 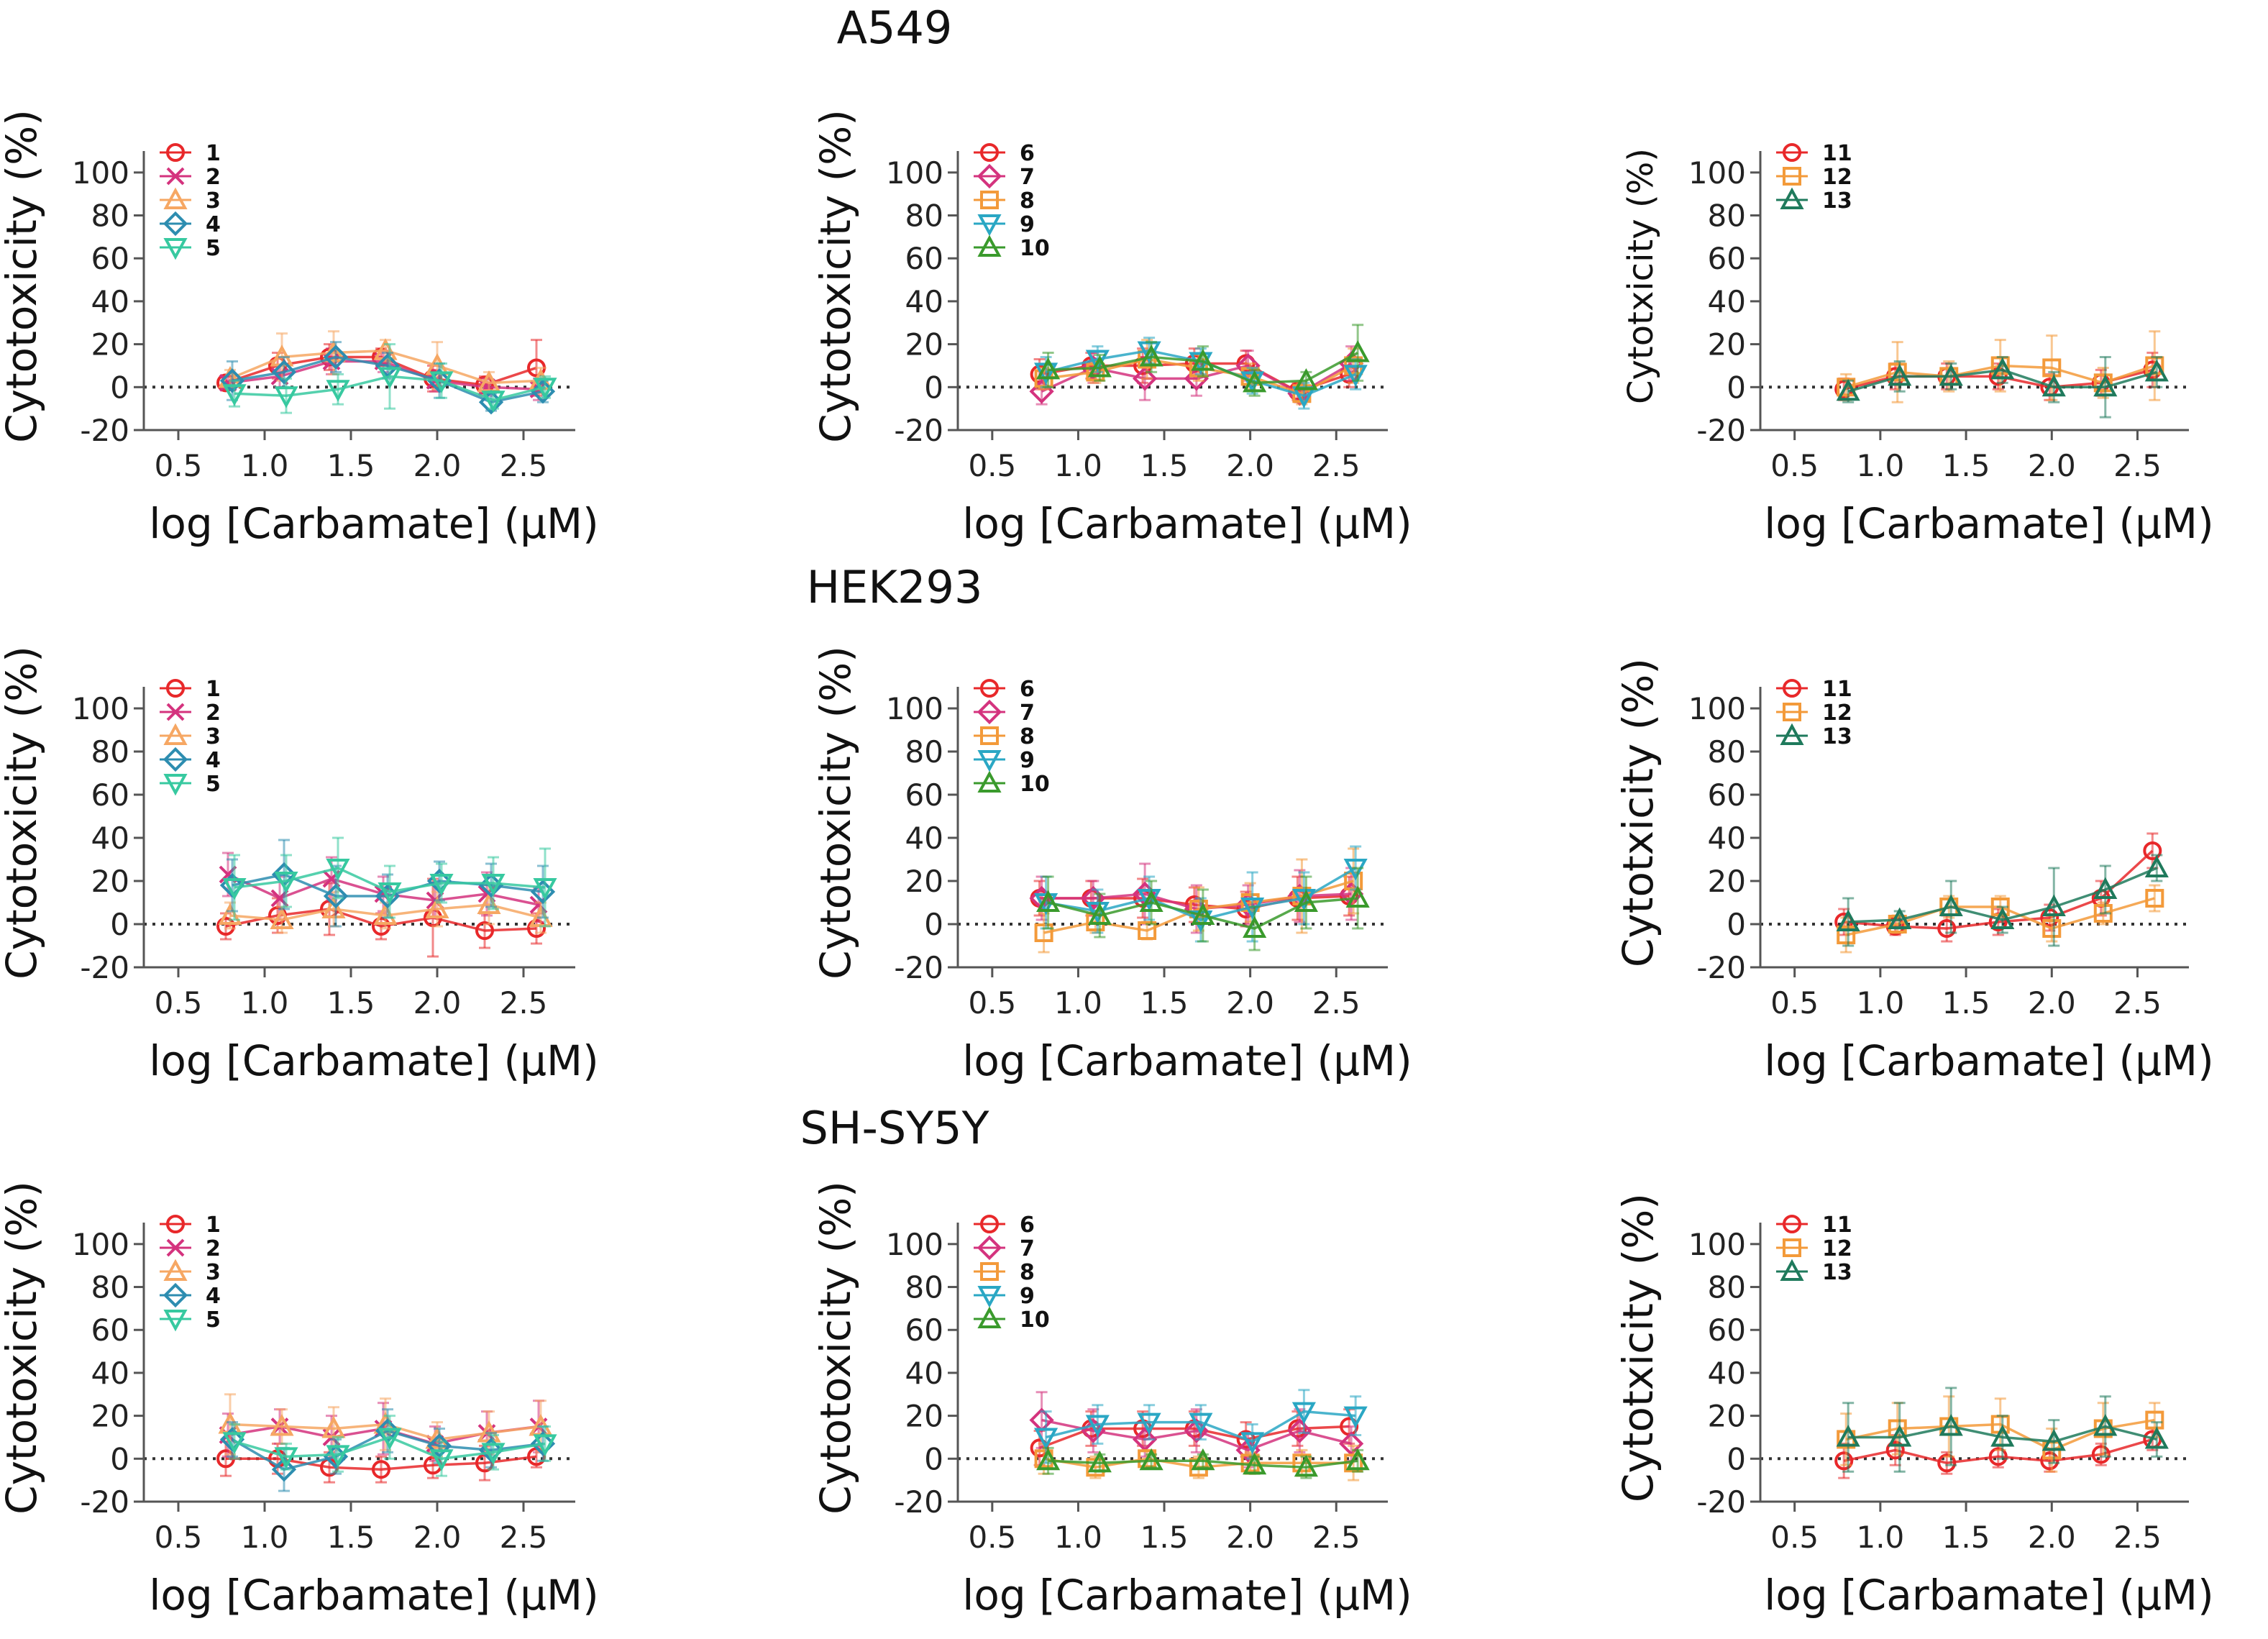 What do you see at coordinates (895, 28) in the screenshot?
I see `row-title-a549: A549` at bounding box center [895, 28].